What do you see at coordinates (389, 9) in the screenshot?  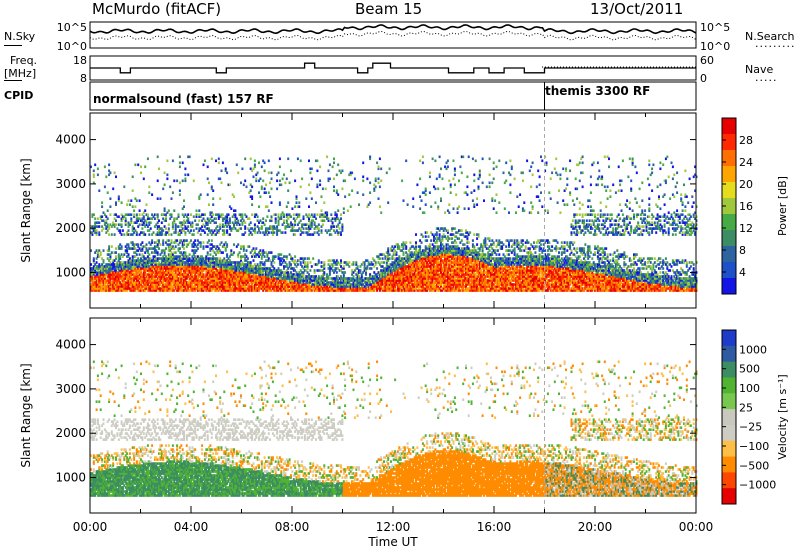 I see `beam-title: Beam 15` at bounding box center [389, 9].